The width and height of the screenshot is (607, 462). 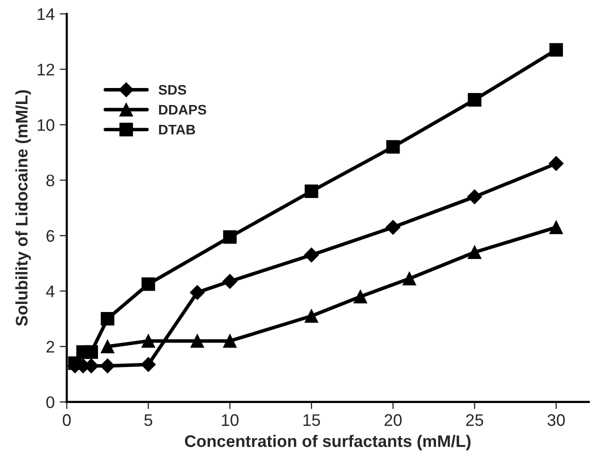 What do you see at coordinates (46, 125) in the screenshot?
I see `y-tick-label: 10` at bounding box center [46, 125].